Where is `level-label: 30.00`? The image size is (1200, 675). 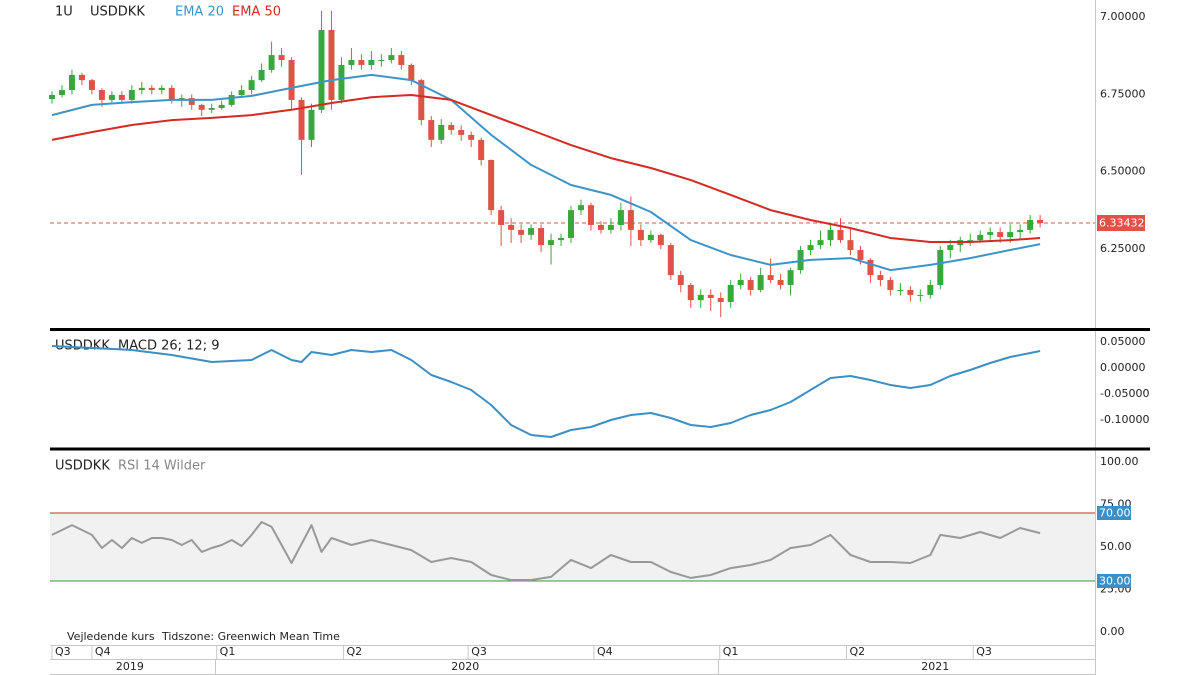 level-label: 30.00 is located at coordinates (1115, 580).